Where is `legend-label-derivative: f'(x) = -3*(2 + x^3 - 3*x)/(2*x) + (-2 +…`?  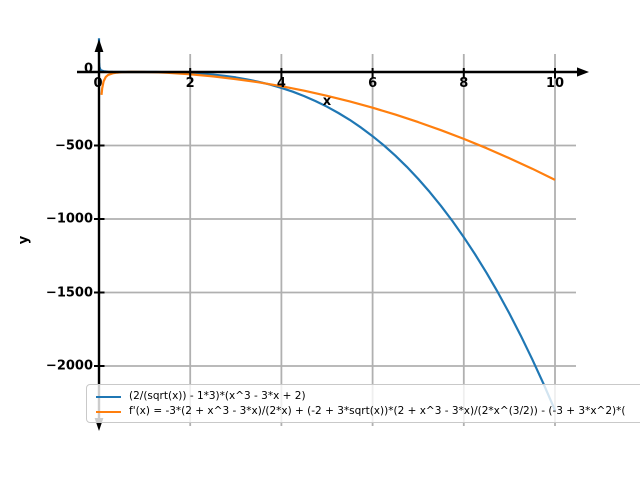
legend-label-derivative: f'(x) = -3*(2 + x^3 - 3*x)/(2*x) + (-2 +… is located at coordinates (377, 411).